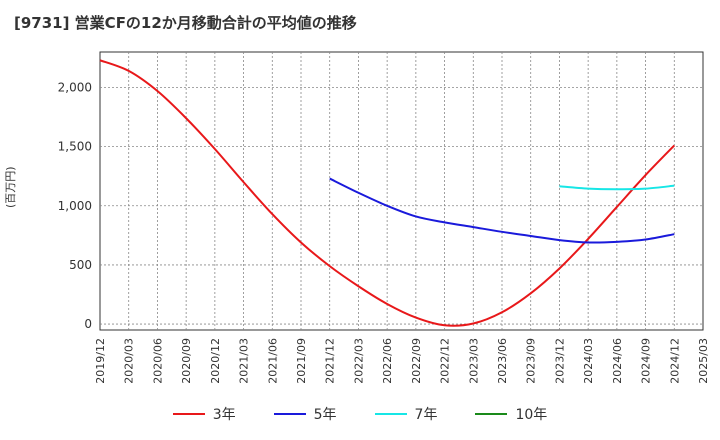  What do you see at coordinates (426, 415) in the screenshot?
I see `legend-label: 7年` at bounding box center [426, 415].